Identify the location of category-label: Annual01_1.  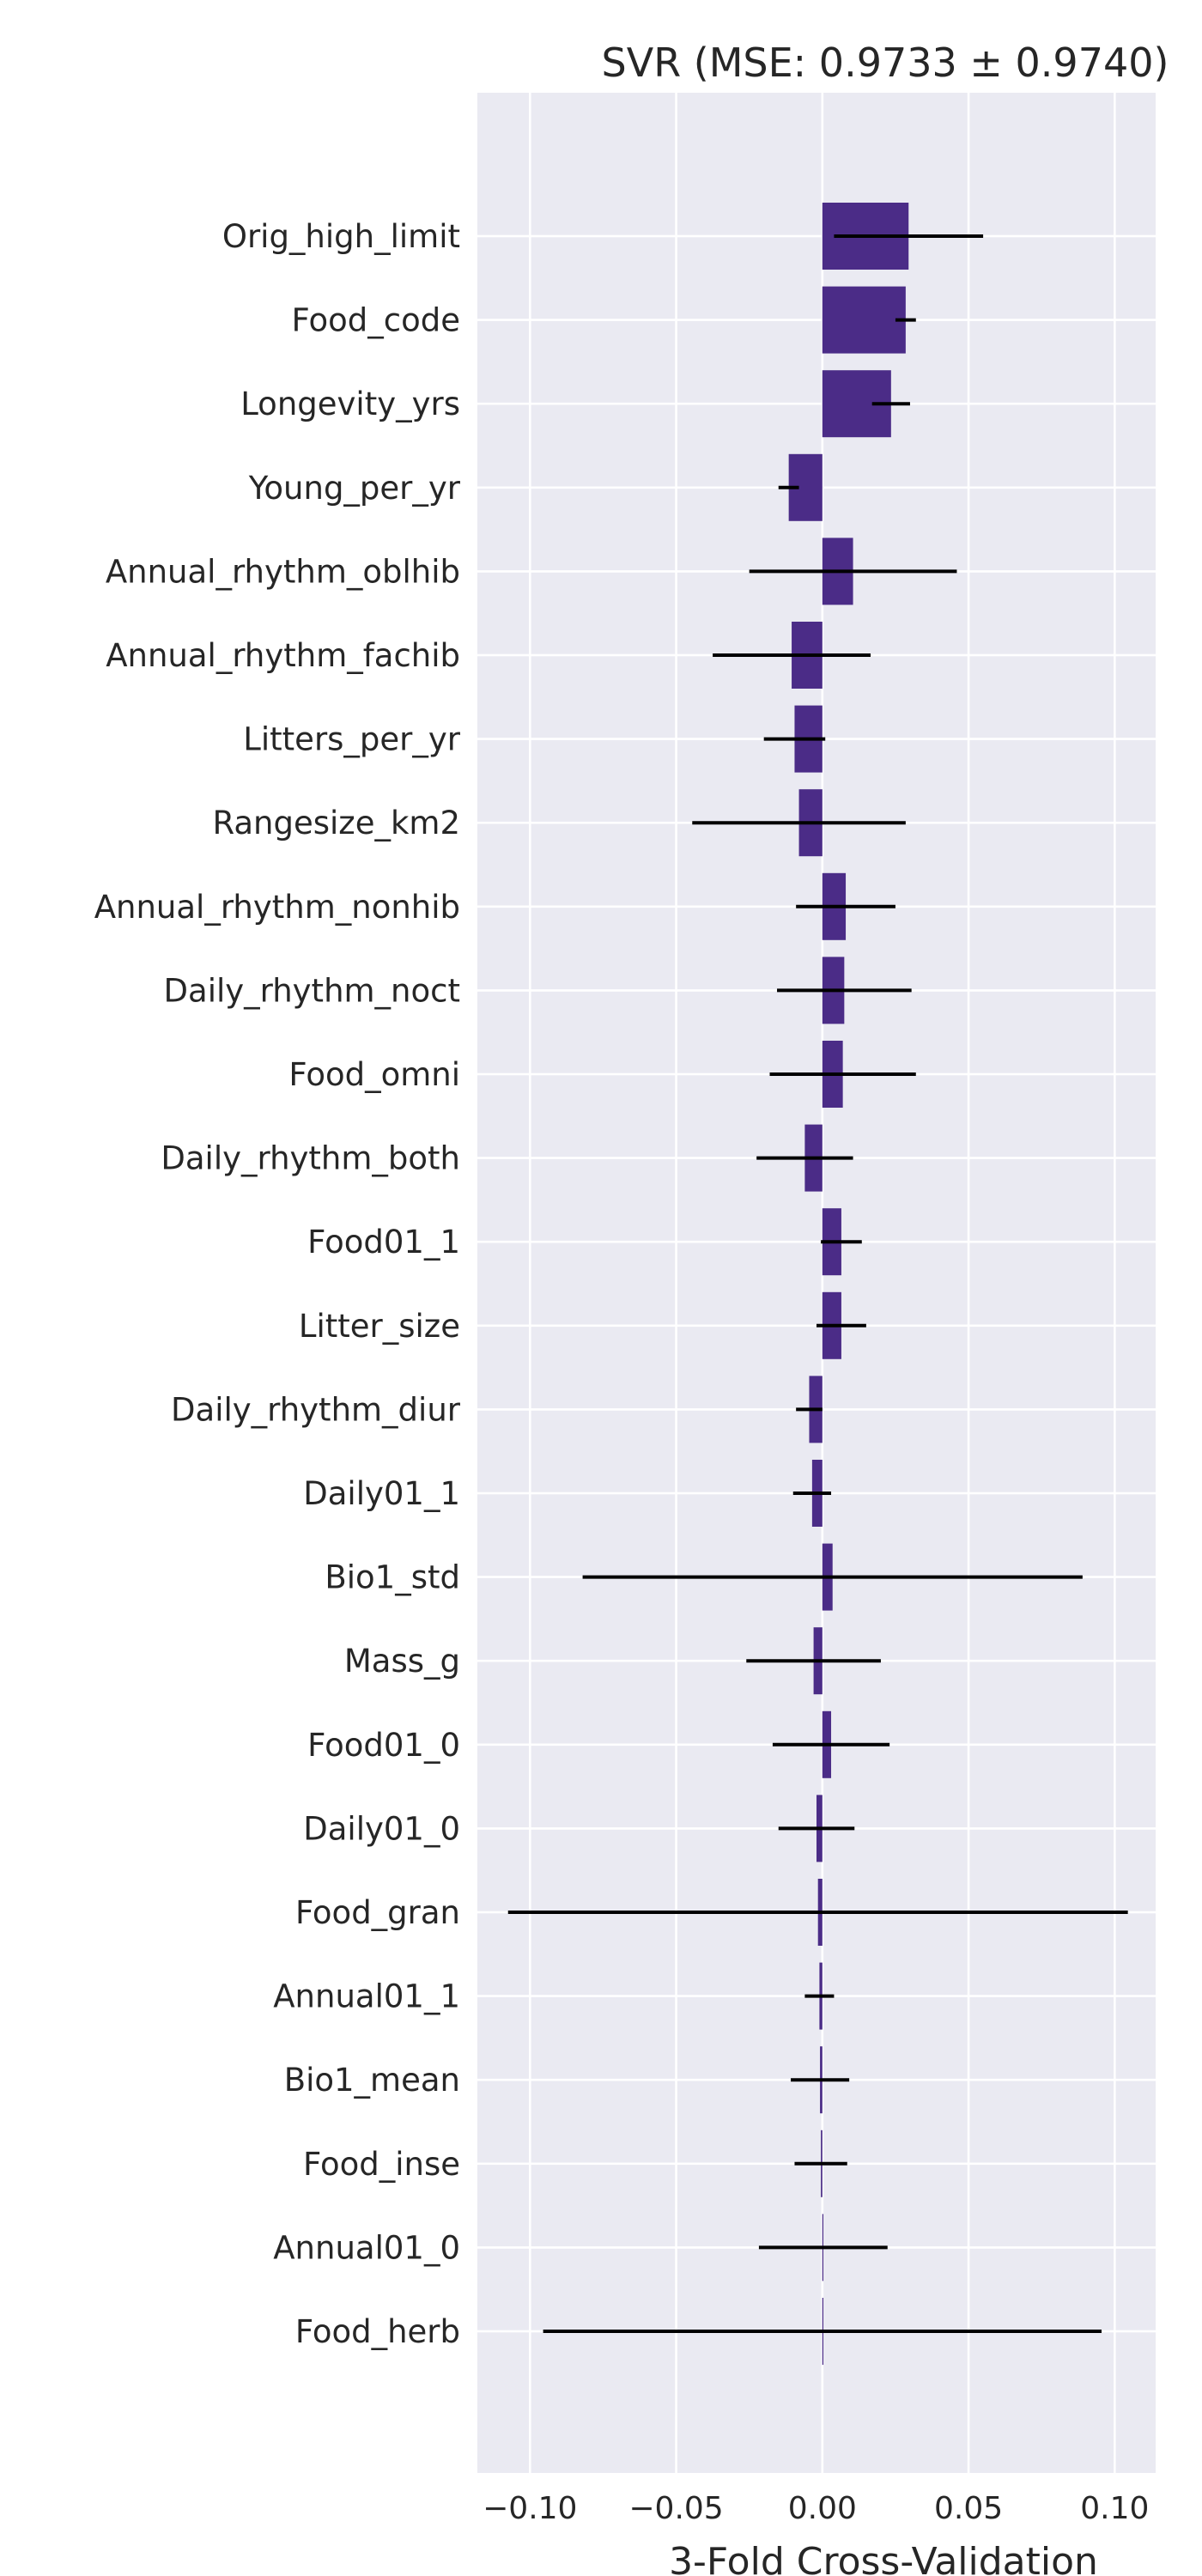
(366, 1997).